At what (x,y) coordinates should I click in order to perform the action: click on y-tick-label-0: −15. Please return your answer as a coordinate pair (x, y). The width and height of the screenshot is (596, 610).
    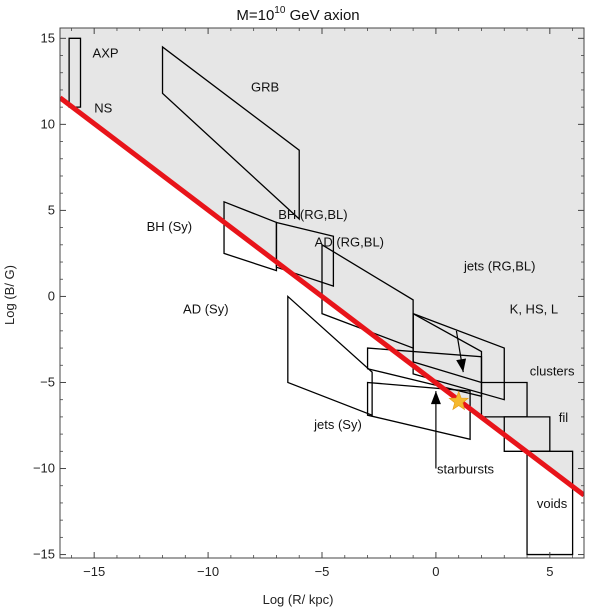
    Looking at the image, I should click on (44, 554).